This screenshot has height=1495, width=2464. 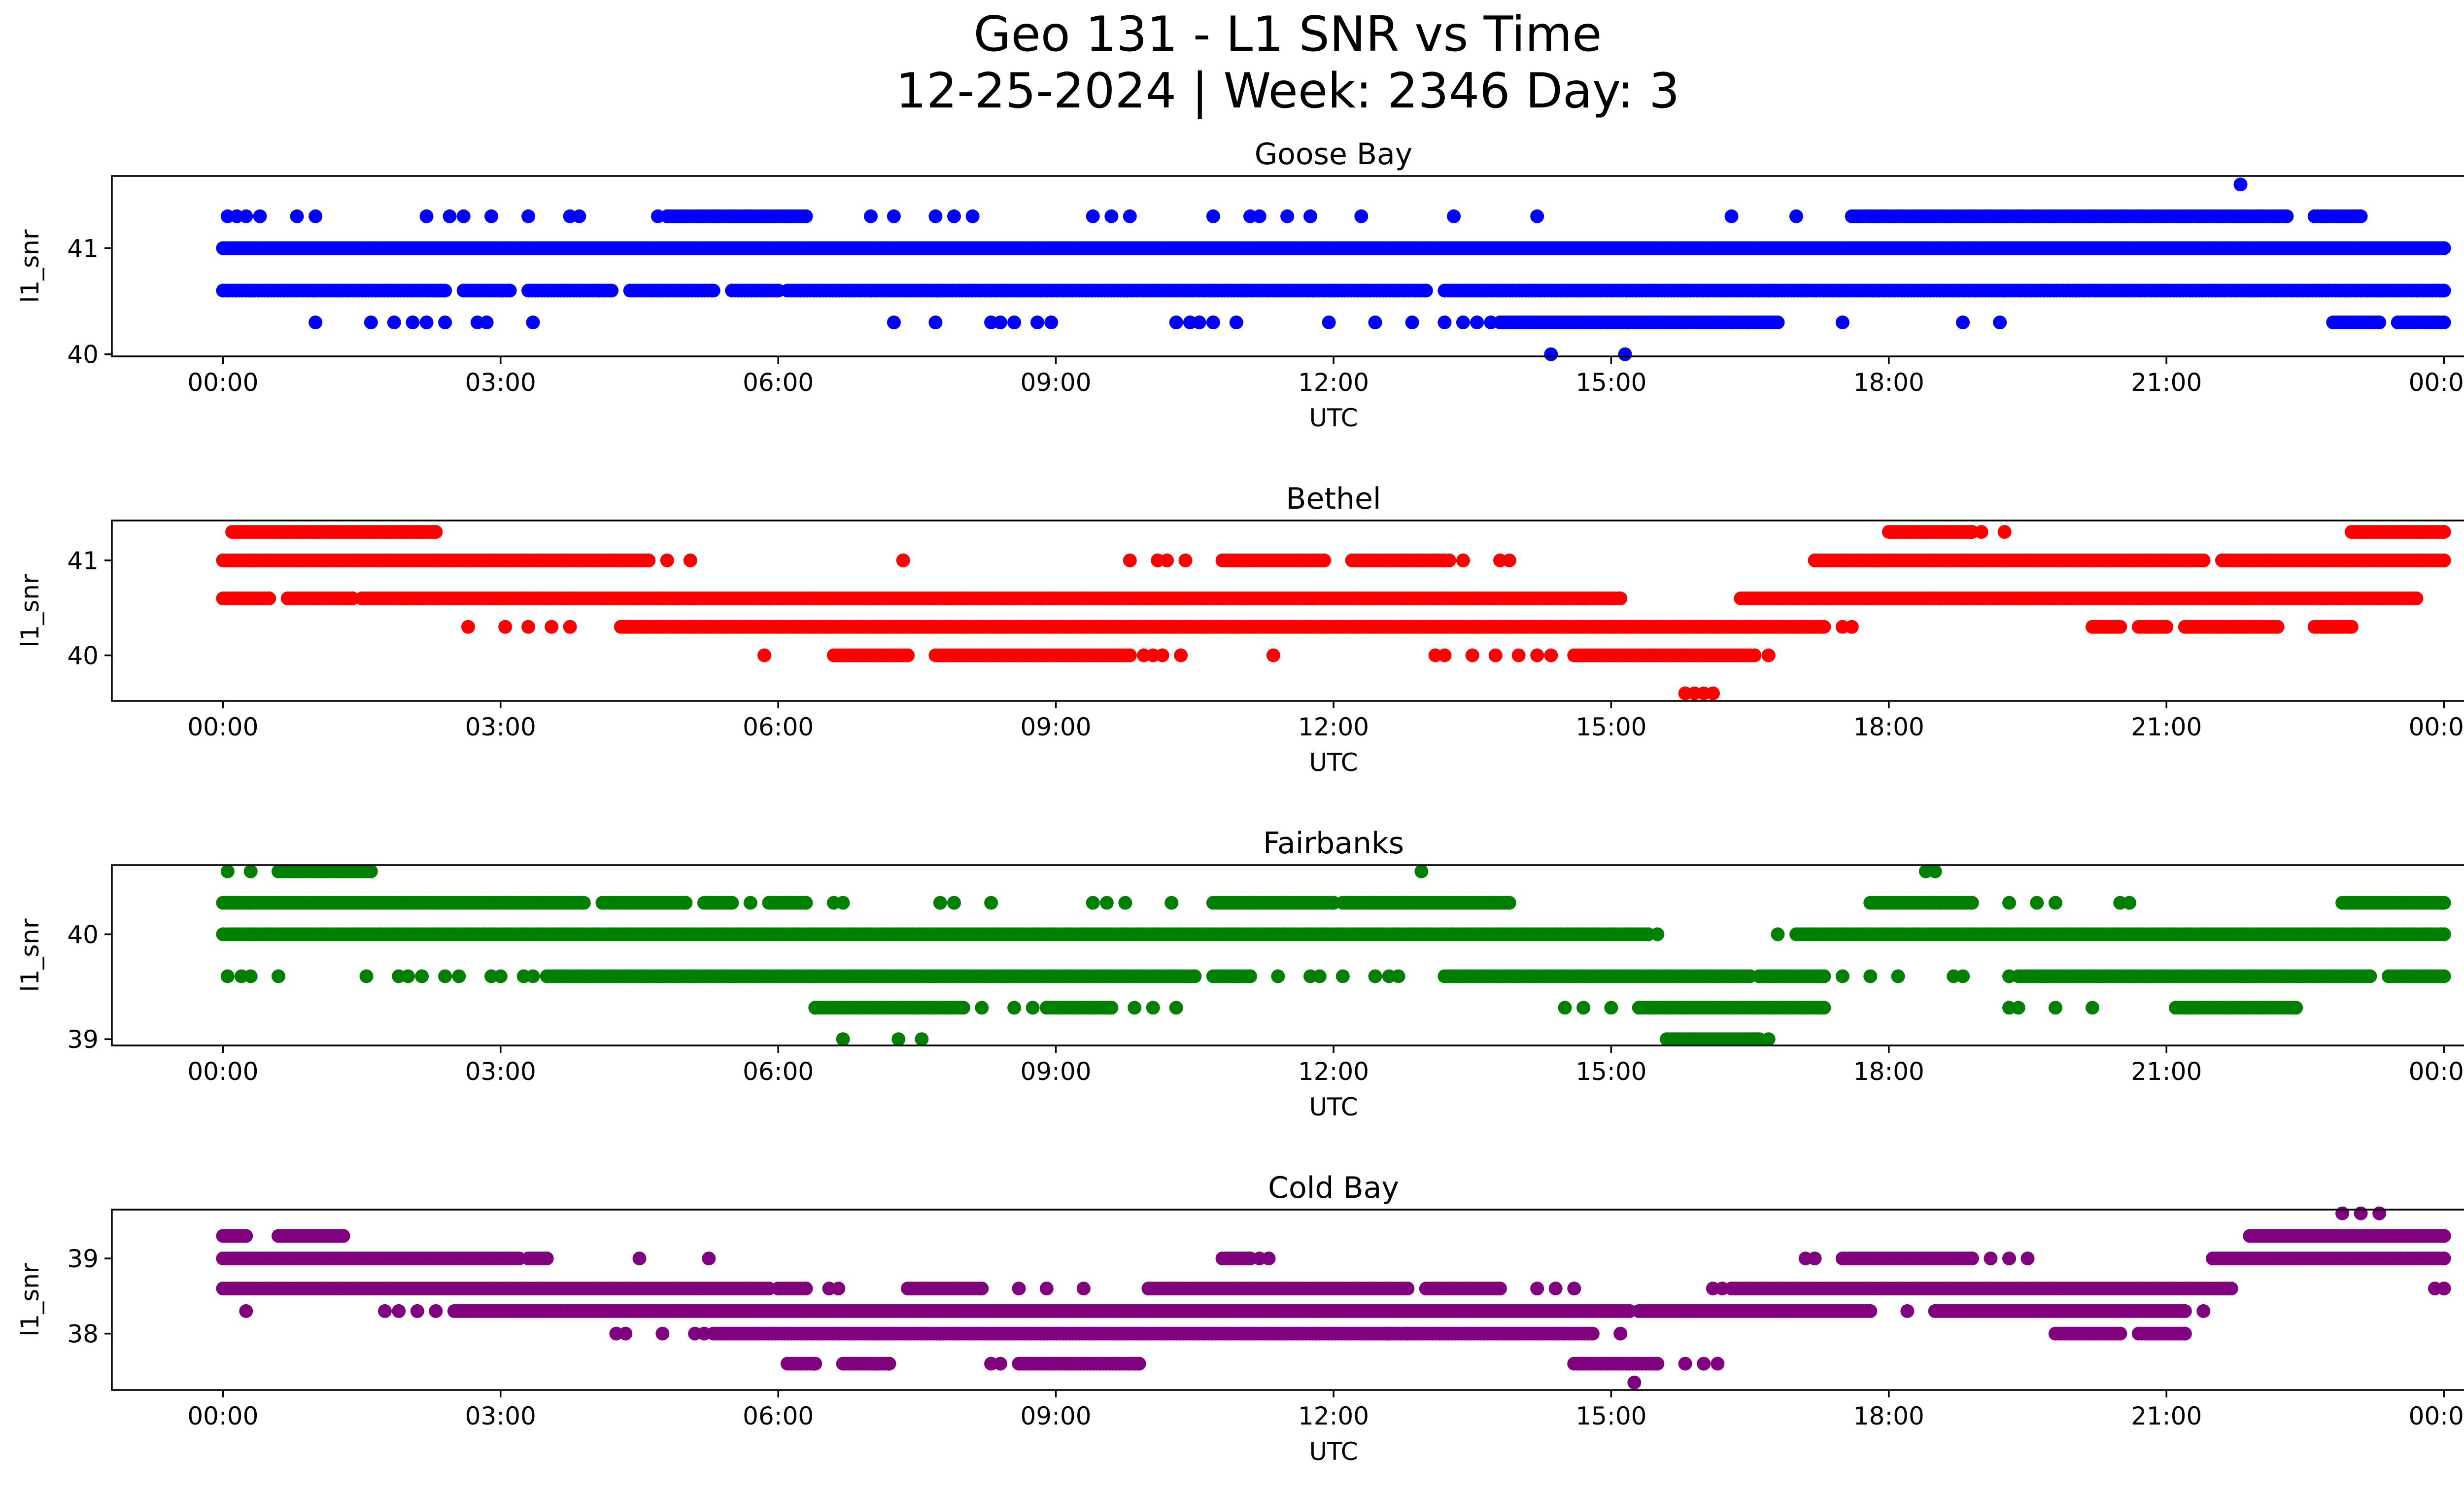 I want to click on series-goose-bay, so click(x=1333, y=269).